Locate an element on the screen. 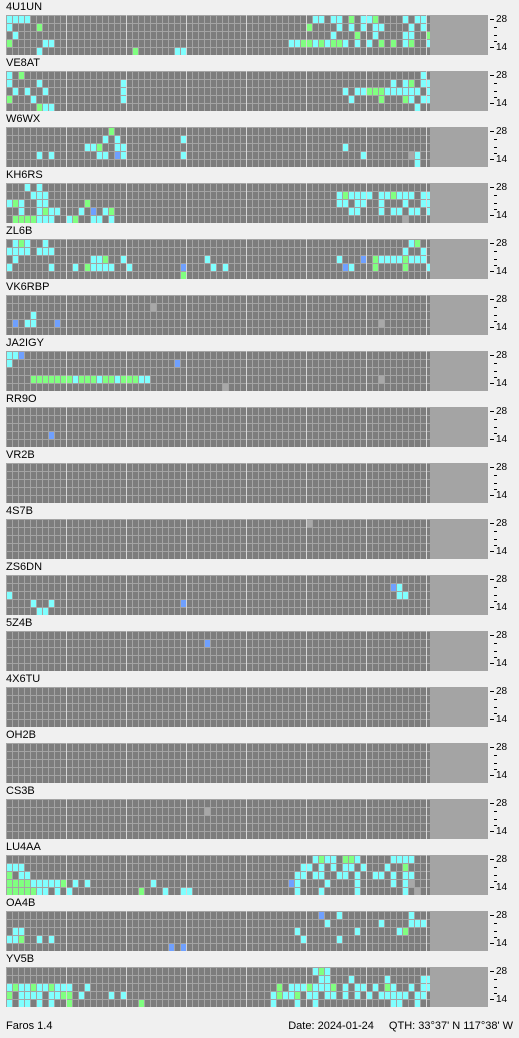 Image resolution: width=519 pixels, height=1038 pixels. station-oh2b: OH2B 28 14 is located at coordinates (259, 756).